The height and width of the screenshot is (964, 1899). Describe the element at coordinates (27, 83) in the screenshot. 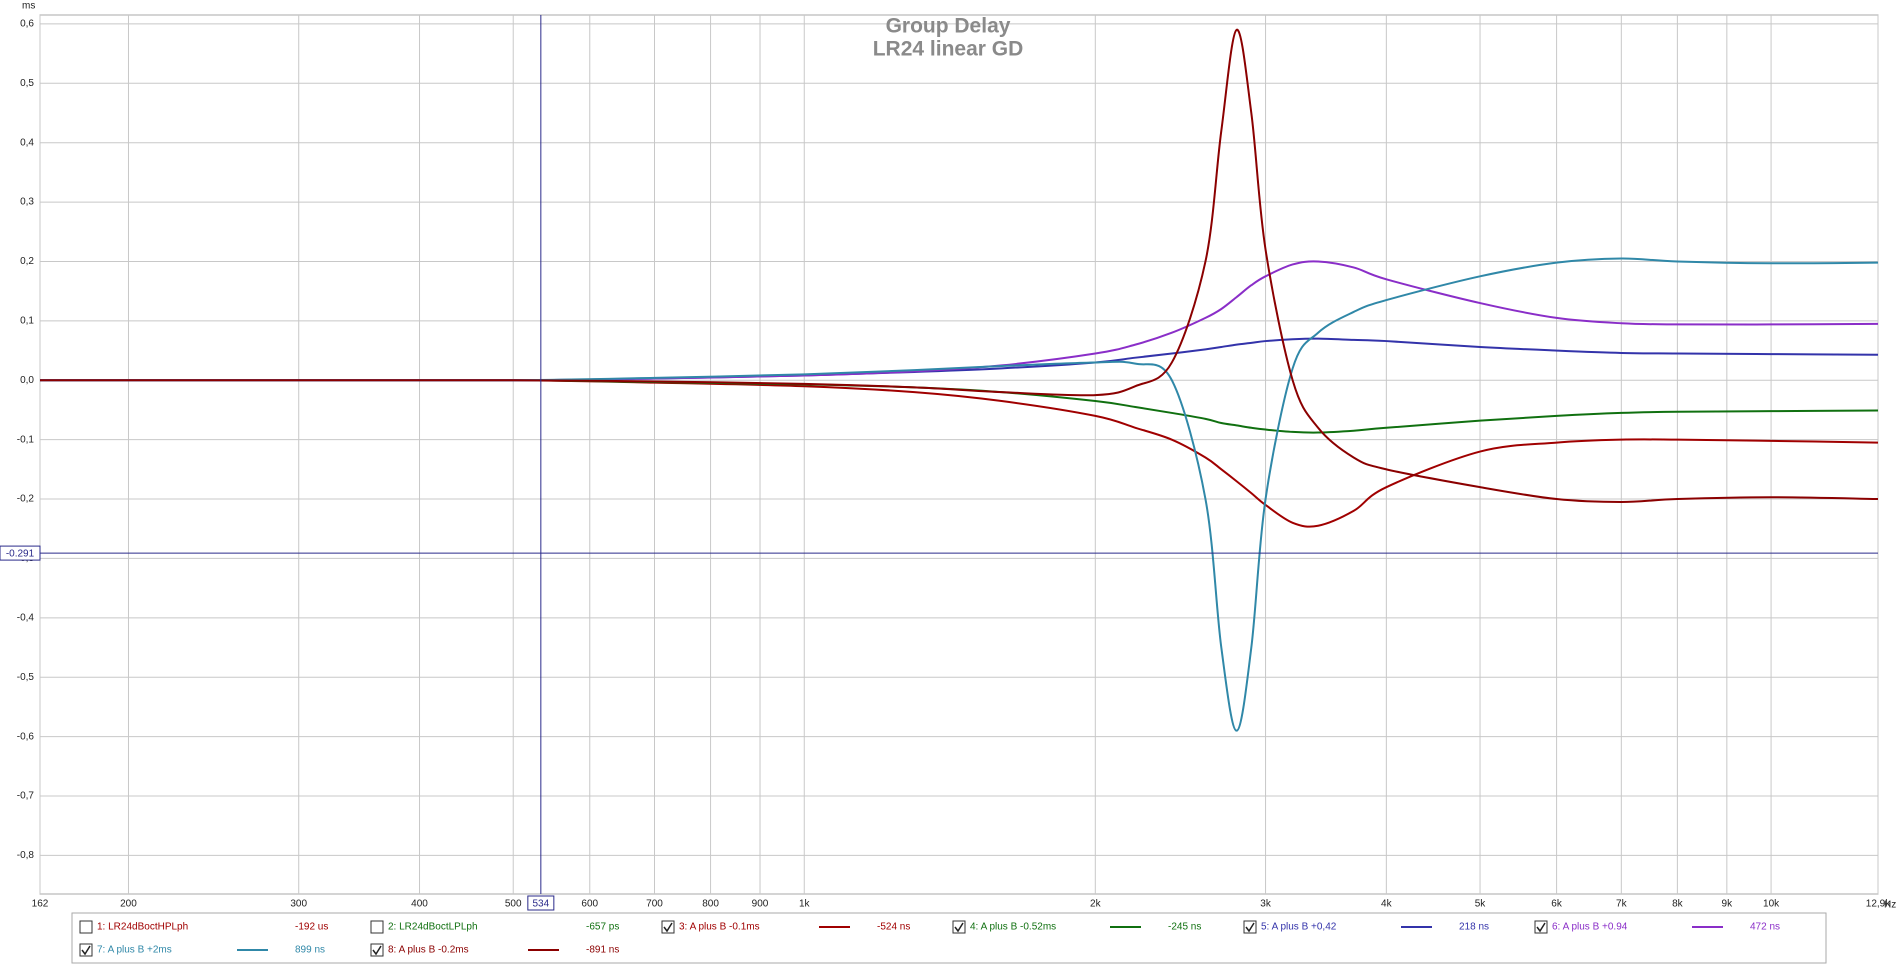

I see `y-tick-label: 0,5` at that location.